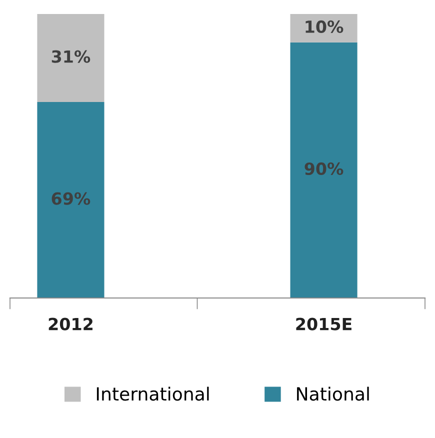 This screenshot has width=435, height=438. What do you see at coordinates (333, 393) in the screenshot?
I see `legend-label: National` at bounding box center [333, 393].